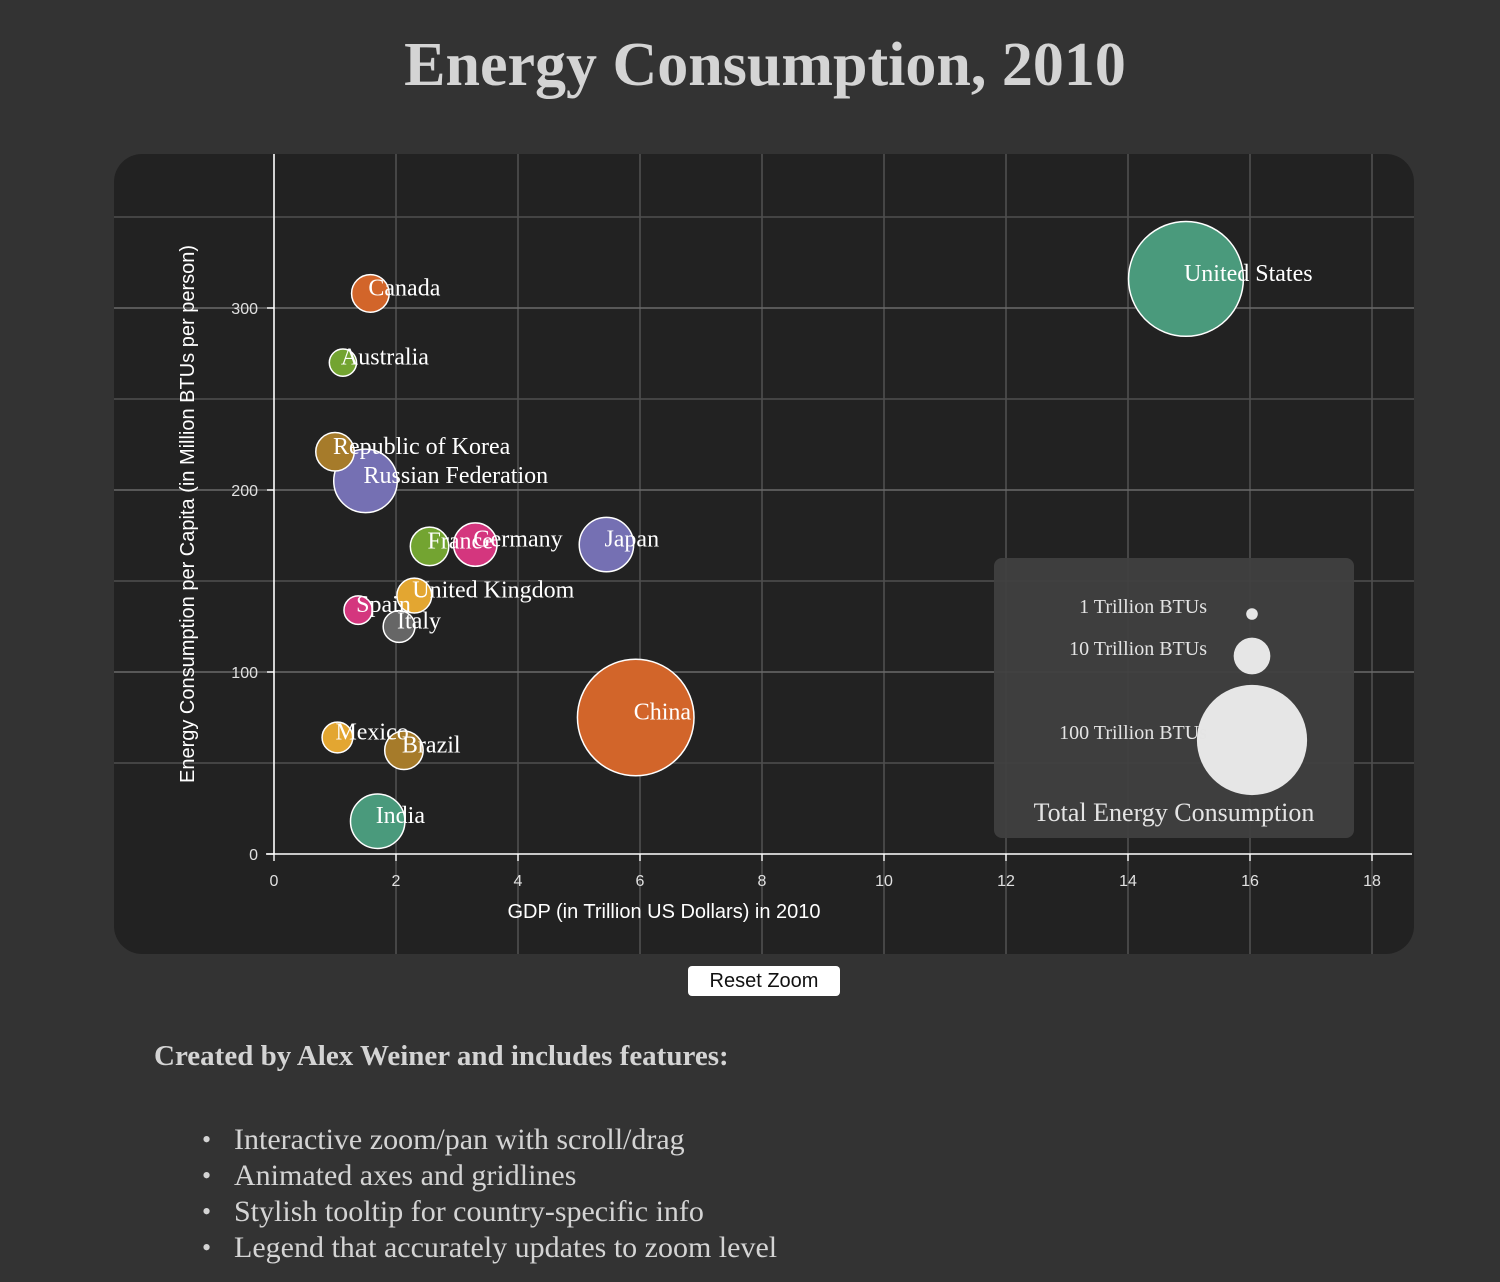 The image size is (1500, 1282). Describe the element at coordinates (640, 881) in the screenshot. I see `x-tick-label: 6` at that location.